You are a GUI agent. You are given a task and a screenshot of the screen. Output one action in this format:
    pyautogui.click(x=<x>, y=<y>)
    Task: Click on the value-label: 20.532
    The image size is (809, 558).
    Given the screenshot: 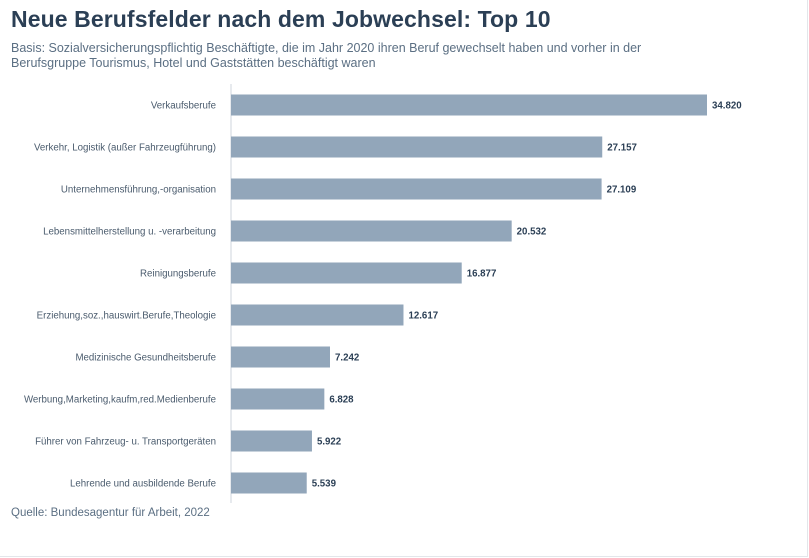 What is the action you would take?
    pyautogui.click(x=532, y=232)
    